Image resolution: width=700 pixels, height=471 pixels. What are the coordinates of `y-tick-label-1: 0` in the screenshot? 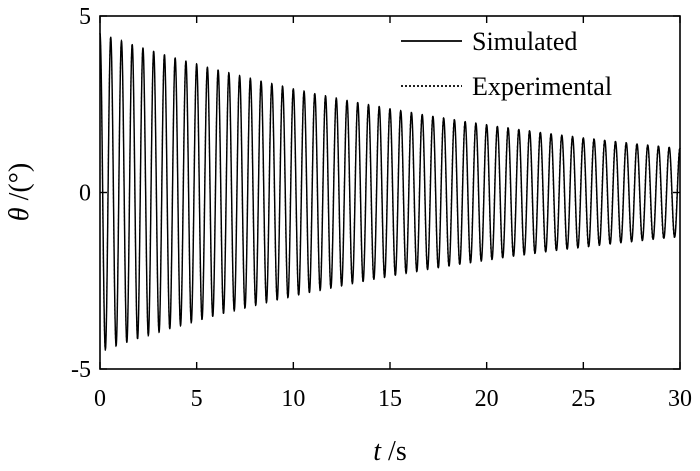 It's located at (85, 194).